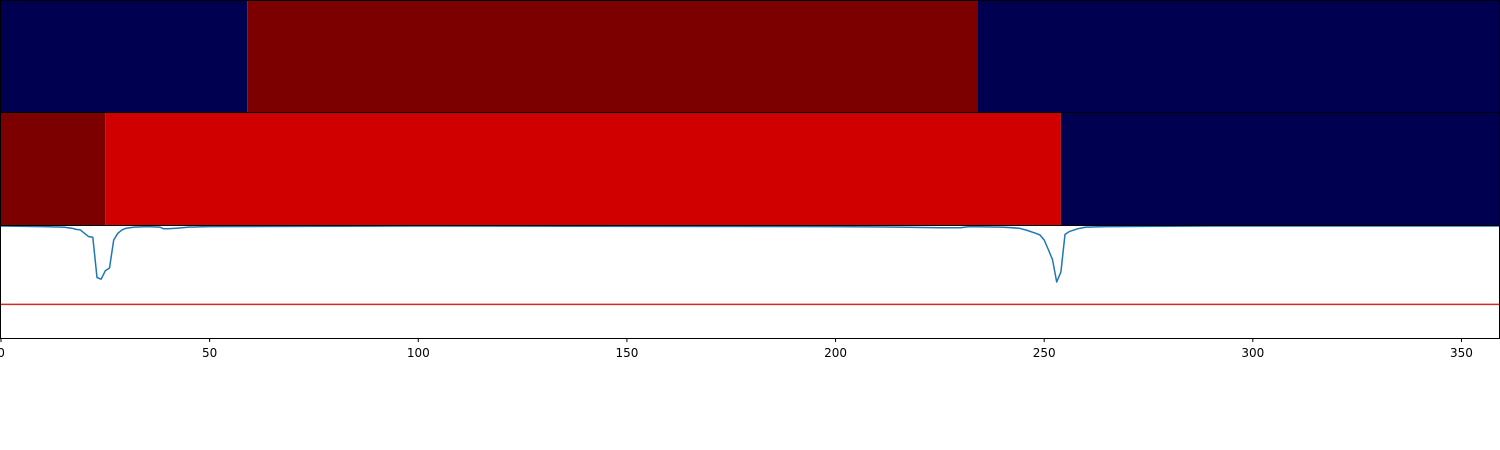 This screenshot has height=450, width=1500. What do you see at coordinates (626, 353) in the screenshot?
I see `x-tick-label: 150` at bounding box center [626, 353].